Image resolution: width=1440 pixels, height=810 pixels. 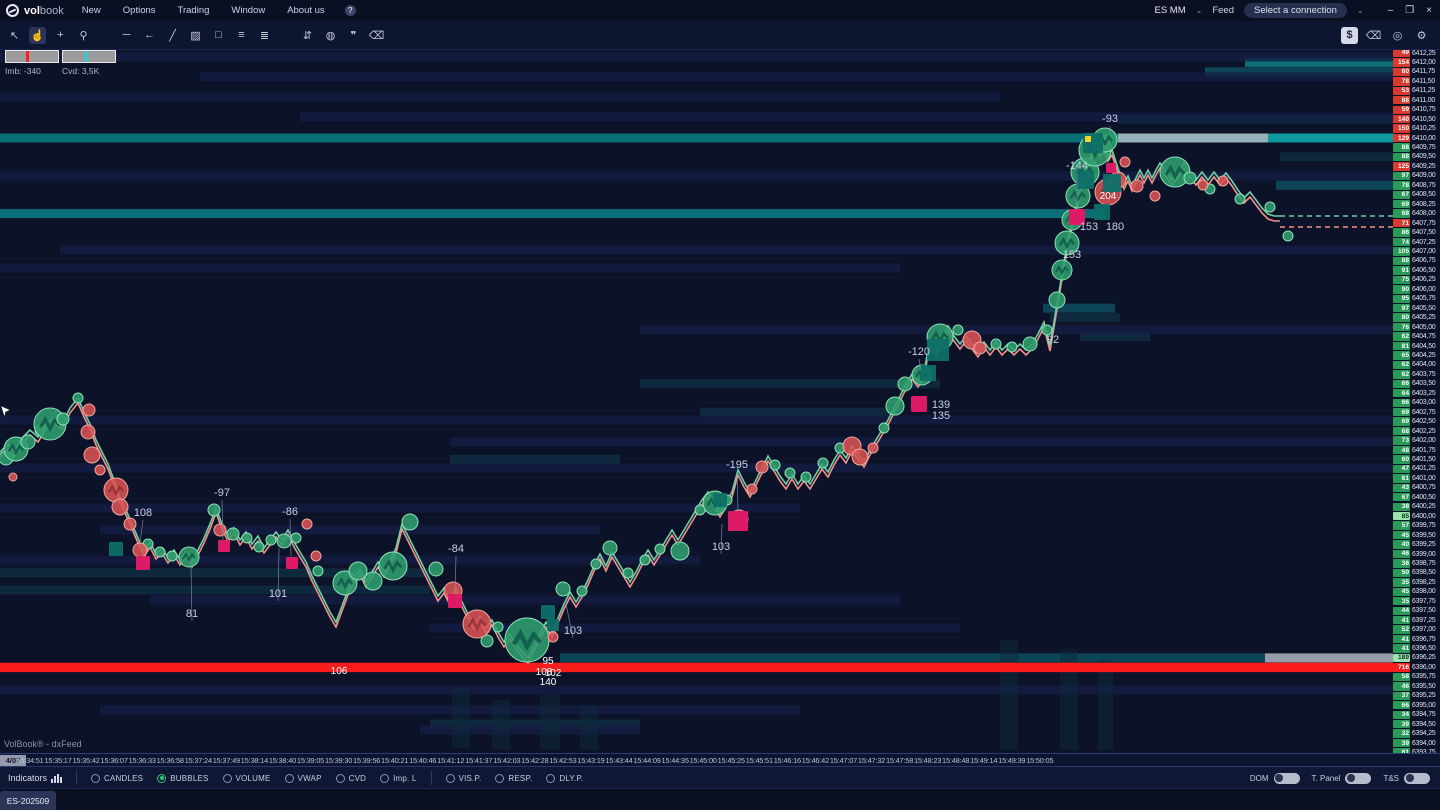 What do you see at coordinates (1416, 450) in the screenshot?
I see `ladder-row-6401,75: 48 6401,75` at bounding box center [1416, 450].